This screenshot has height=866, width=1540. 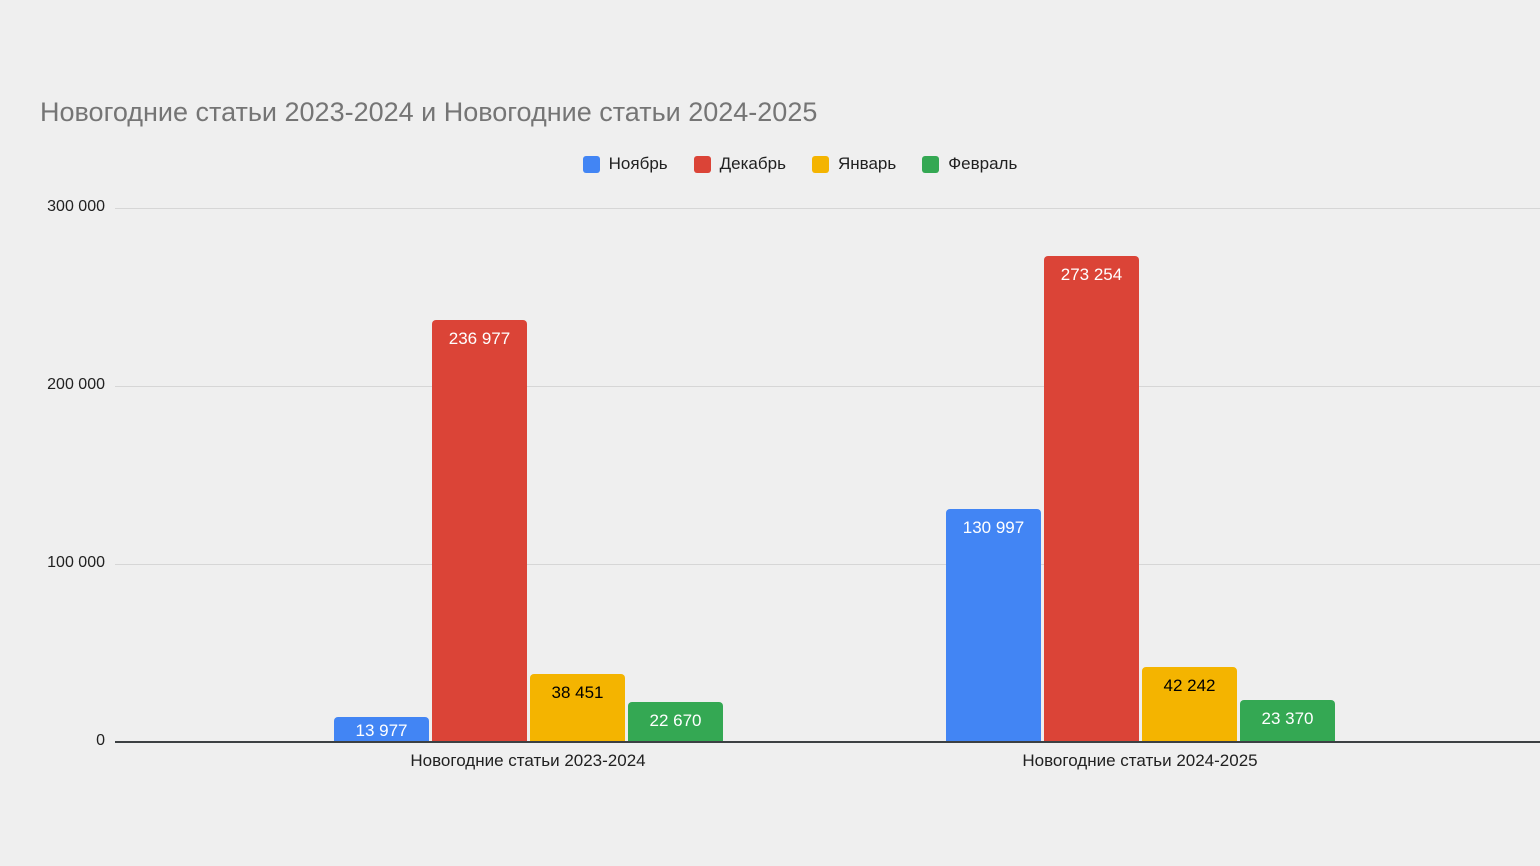 I want to click on legend-label: Февраль, so click(x=983, y=163).